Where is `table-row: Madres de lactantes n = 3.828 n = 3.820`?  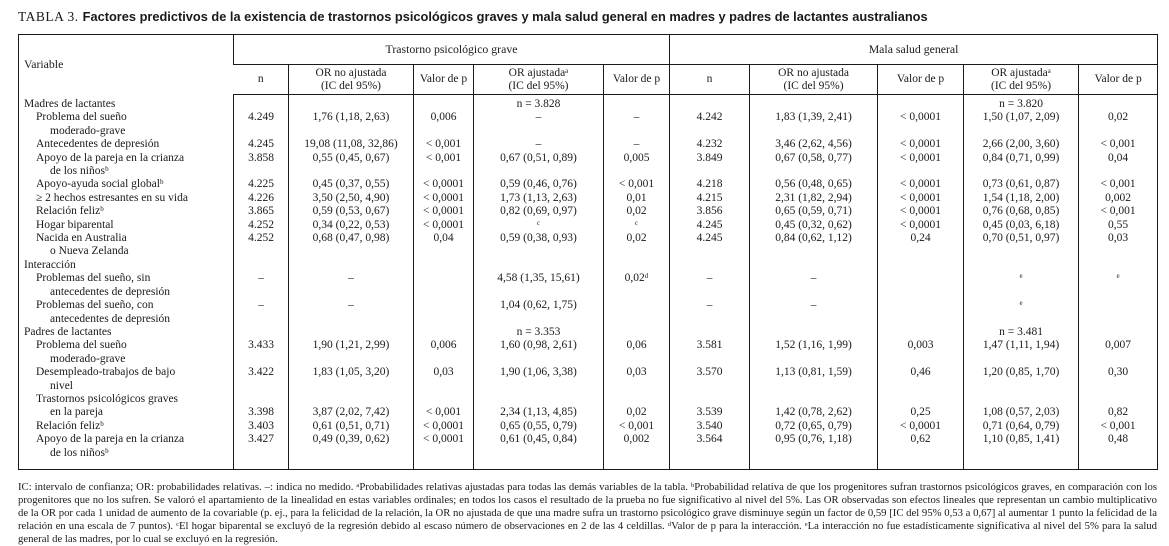
table-row: Madres de lactantes n = 3.828 n = 3.820 is located at coordinates (588, 103).